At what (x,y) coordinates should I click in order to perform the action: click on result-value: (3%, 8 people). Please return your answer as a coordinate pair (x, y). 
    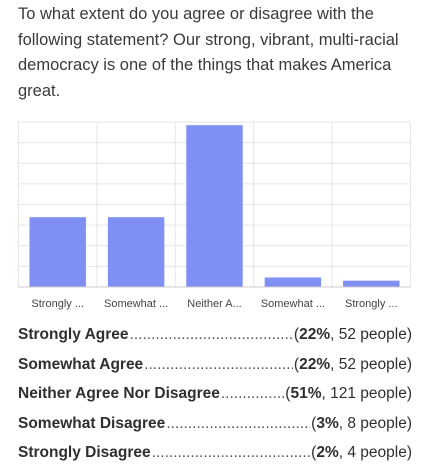
    Looking at the image, I should click on (361, 423).